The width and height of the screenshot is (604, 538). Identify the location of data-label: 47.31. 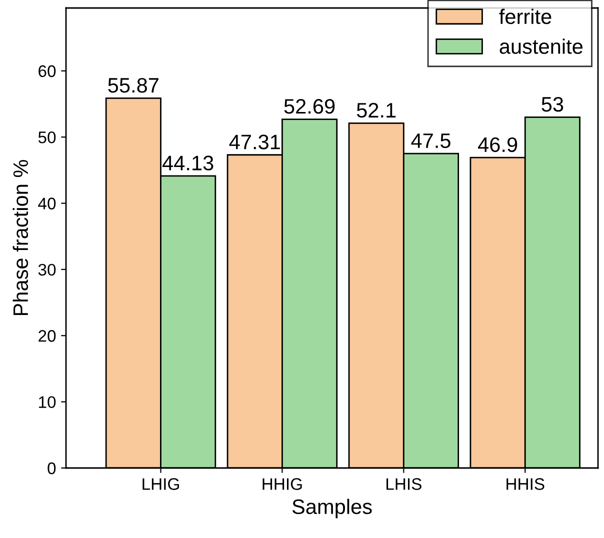
(254, 142).